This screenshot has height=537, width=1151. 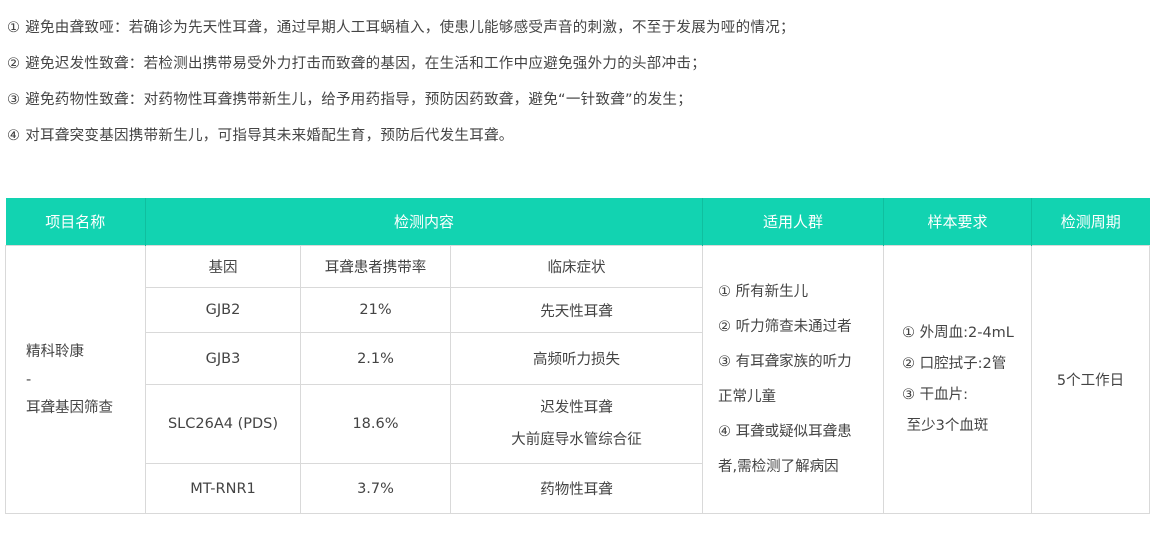 I want to click on table-row: SLC26A4 (PDS) 18.6% 迟发性耳聋大前庭导水管综合征, so click(x=578, y=424).